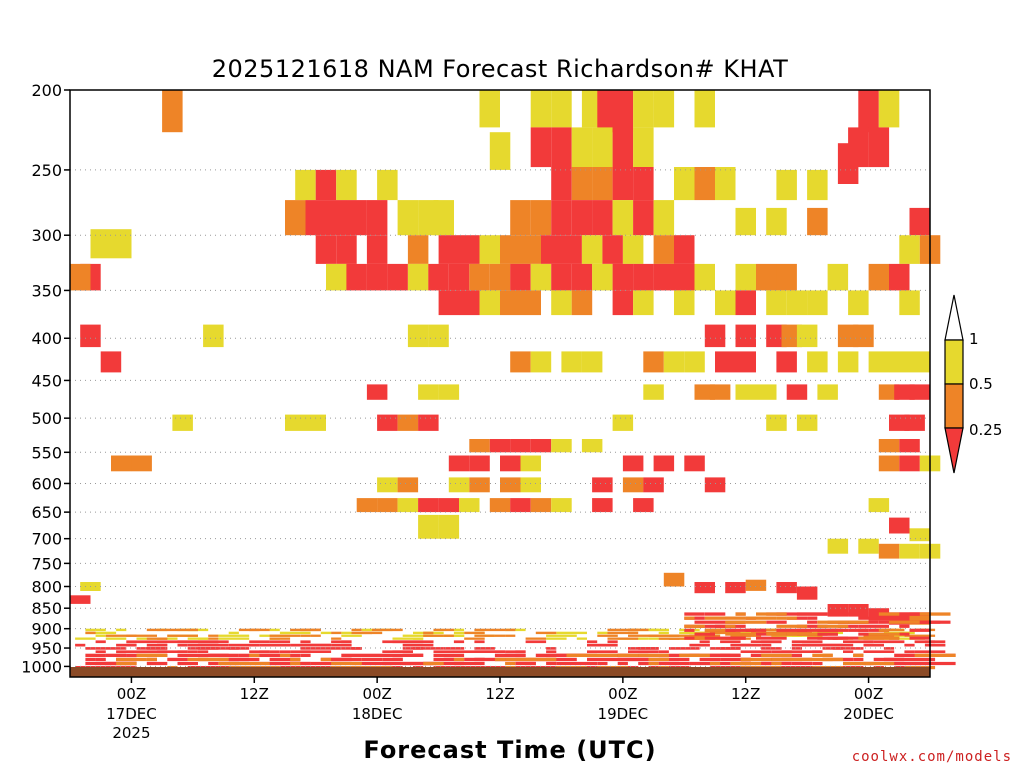 The height and width of the screenshot is (768, 1024). I want to click on y-tick-label: 450, so click(46, 380).